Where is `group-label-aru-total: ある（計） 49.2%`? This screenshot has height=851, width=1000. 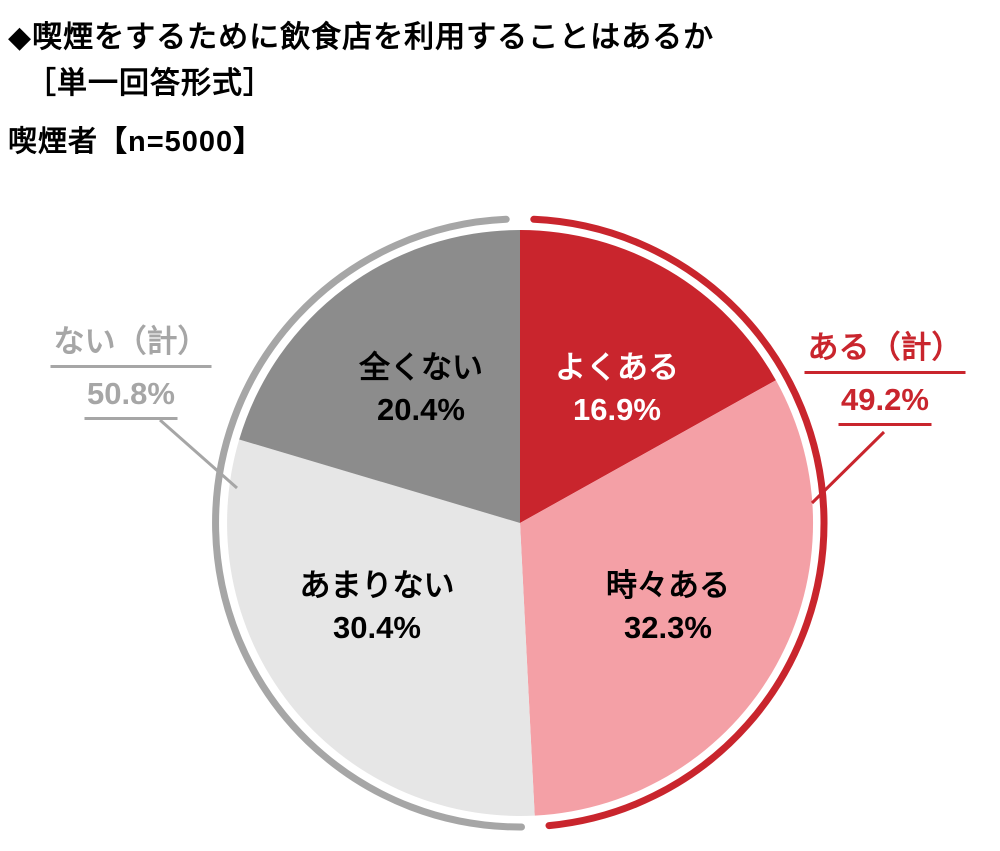 group-label-aru-total: ある（計） 49.2% is located at coordinates (885, 380).